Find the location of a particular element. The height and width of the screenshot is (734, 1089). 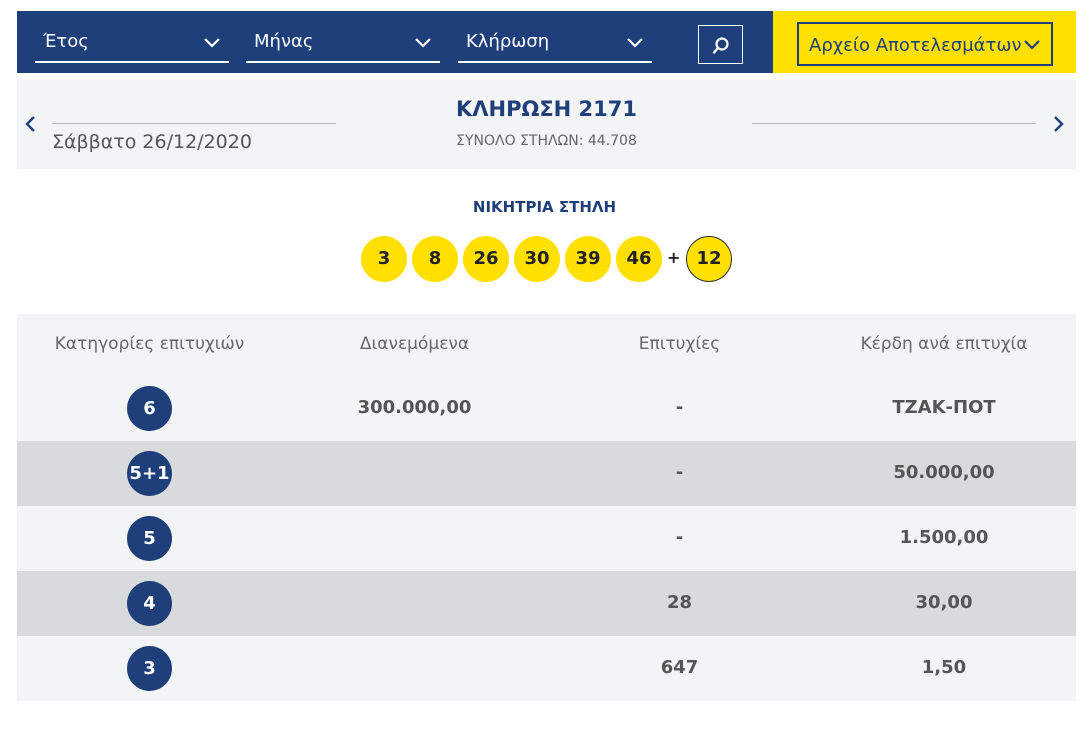

prize-cell: 1,50 is located at coordinates (944, 667).